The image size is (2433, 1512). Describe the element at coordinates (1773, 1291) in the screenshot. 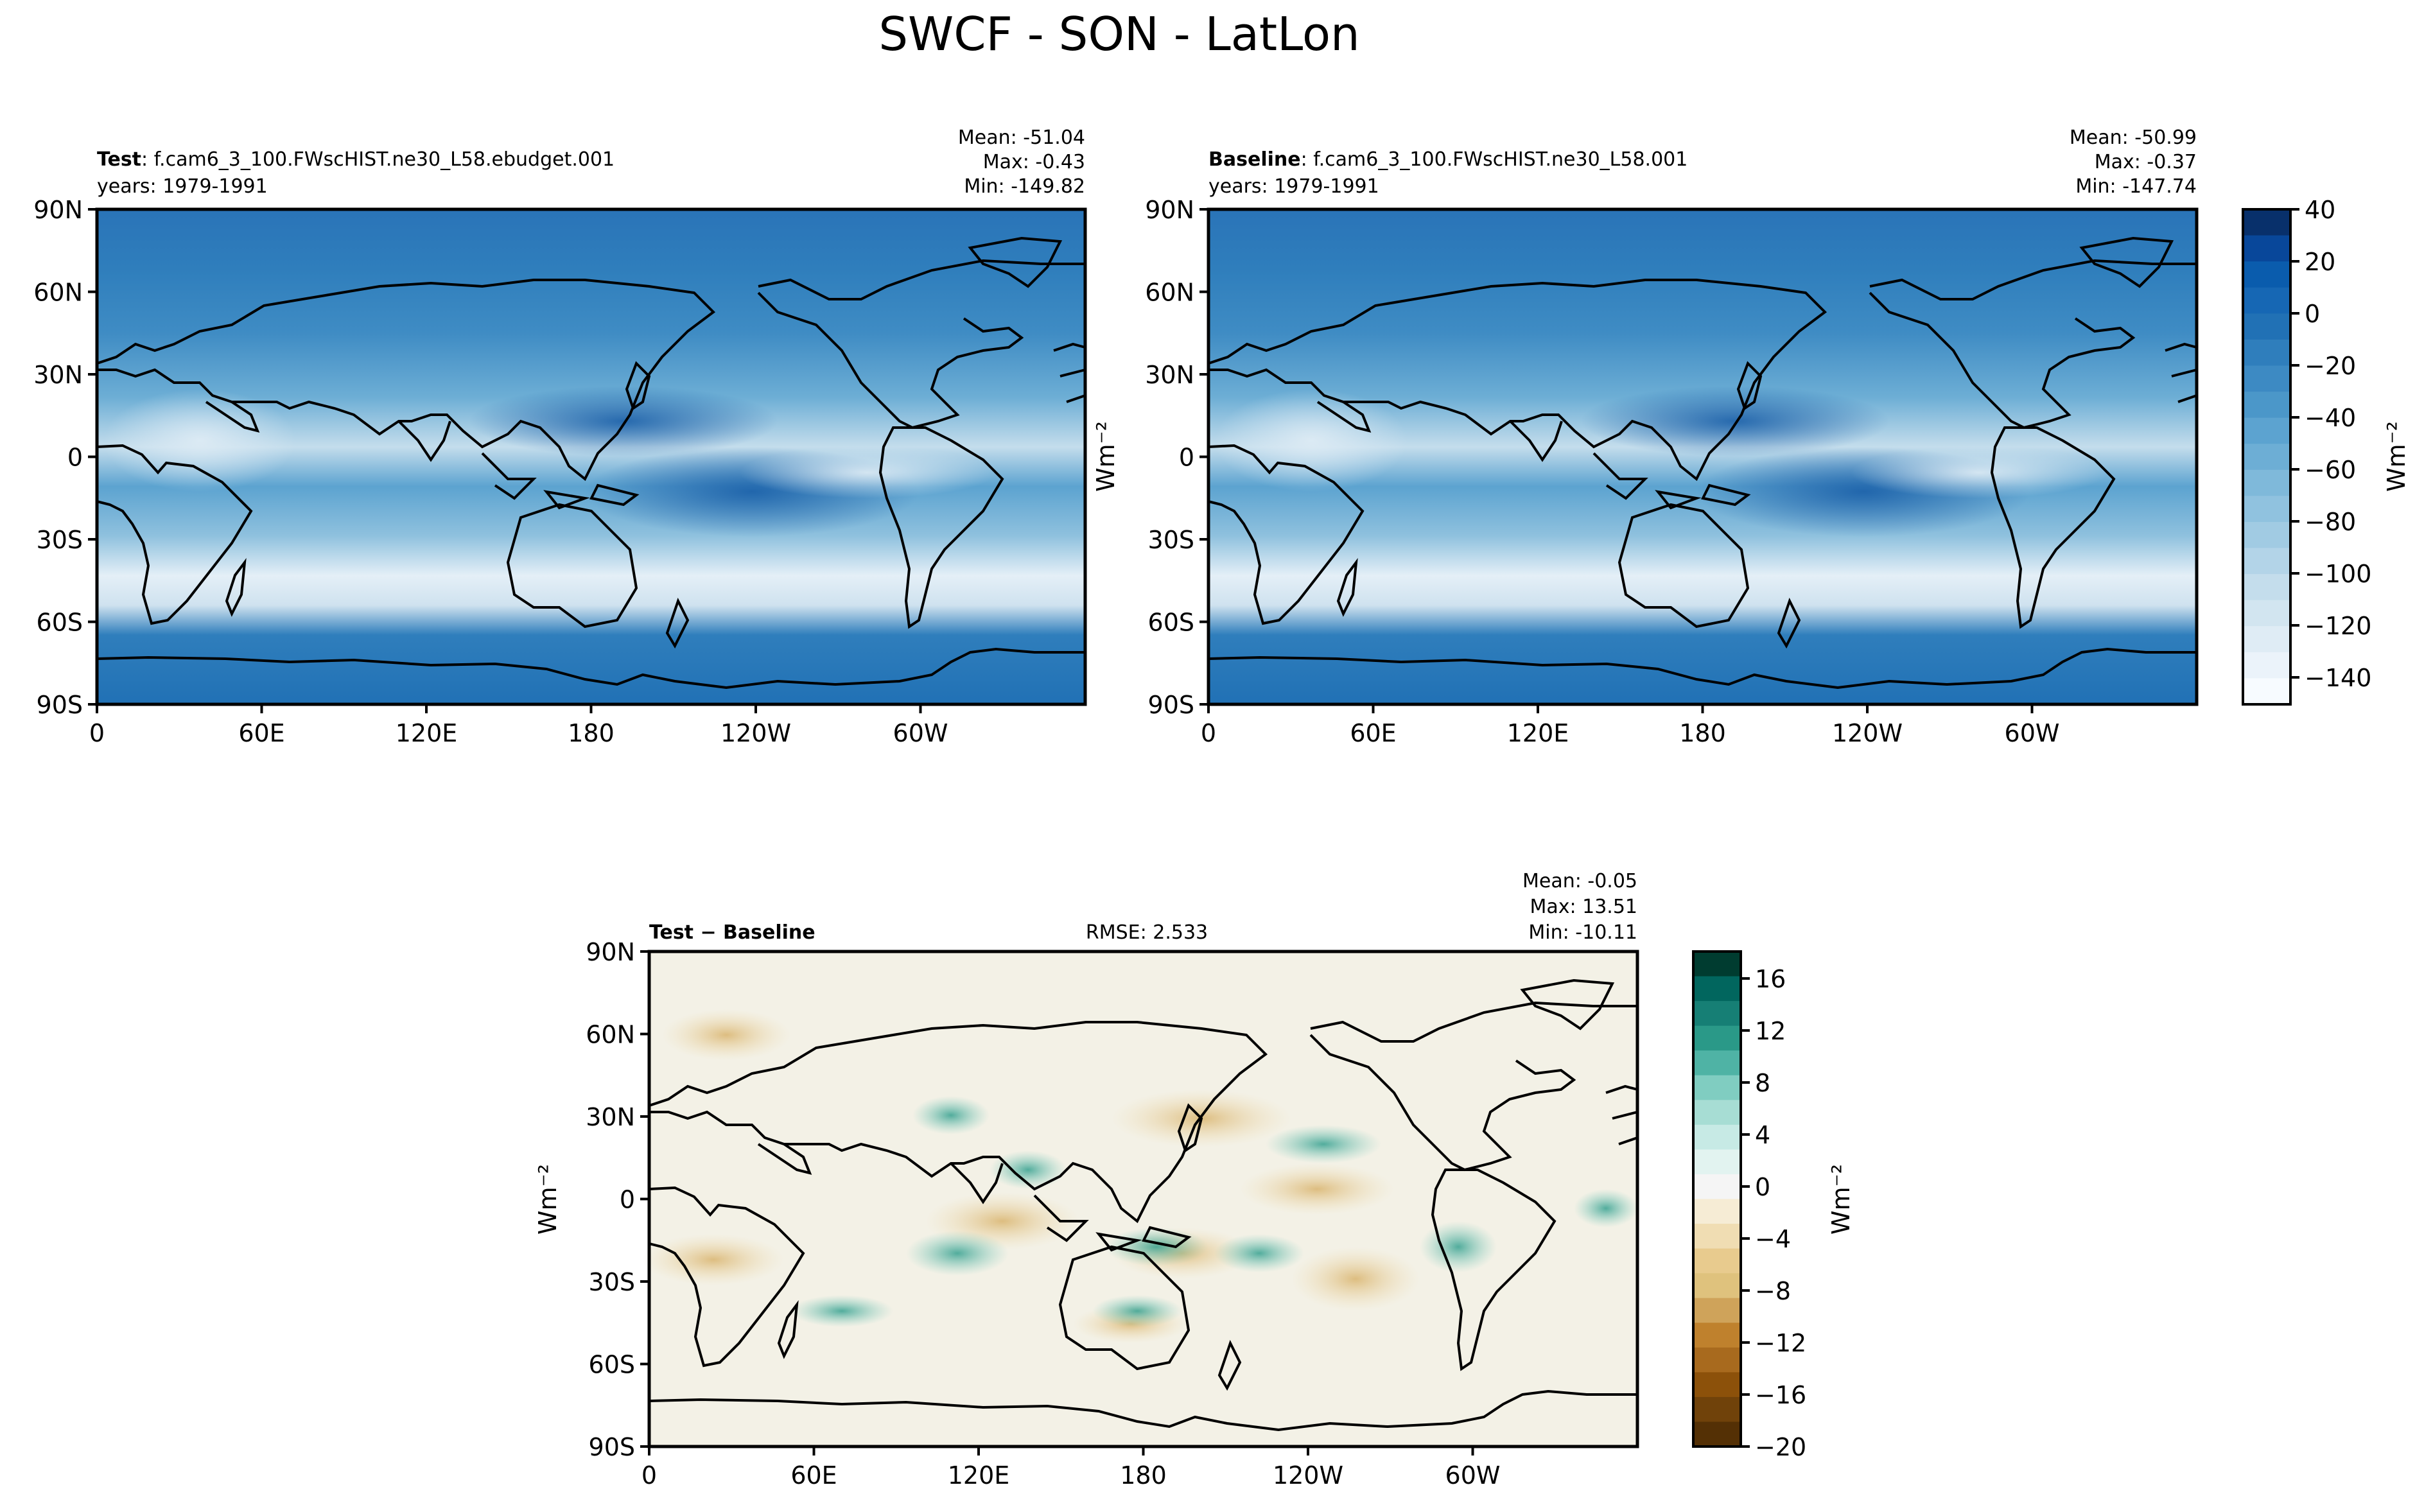

I see `colorbar-tick-label: −8` at that location.